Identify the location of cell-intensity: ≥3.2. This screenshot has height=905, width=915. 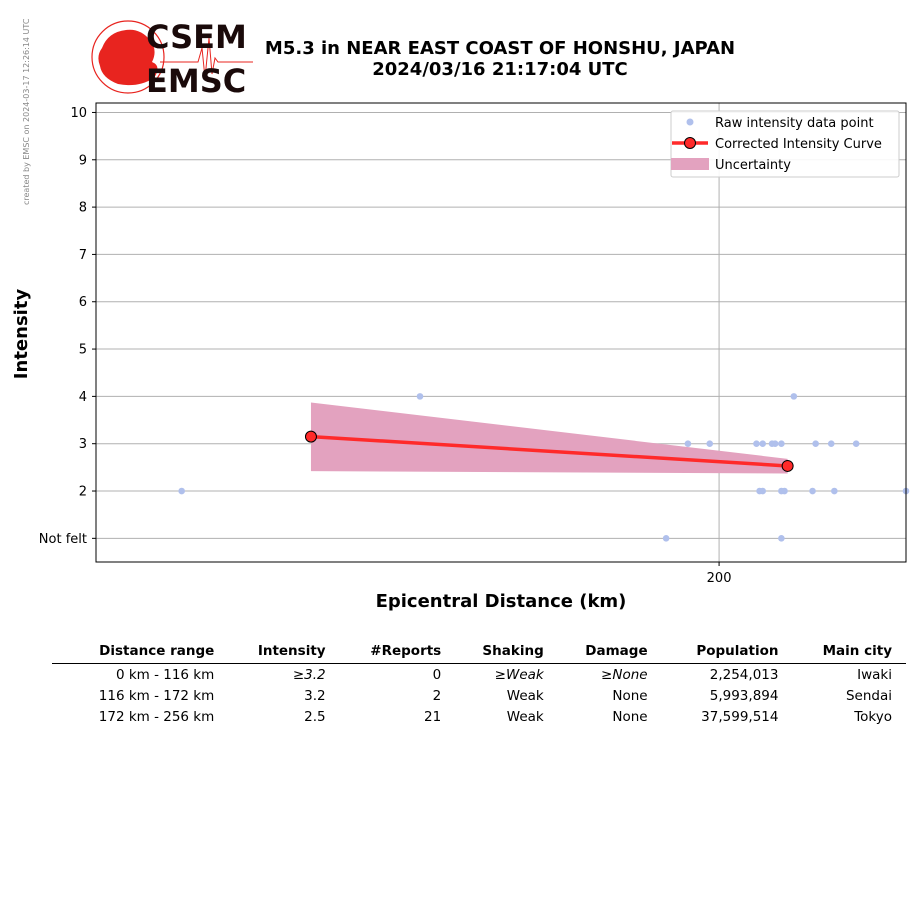
(309, 675).